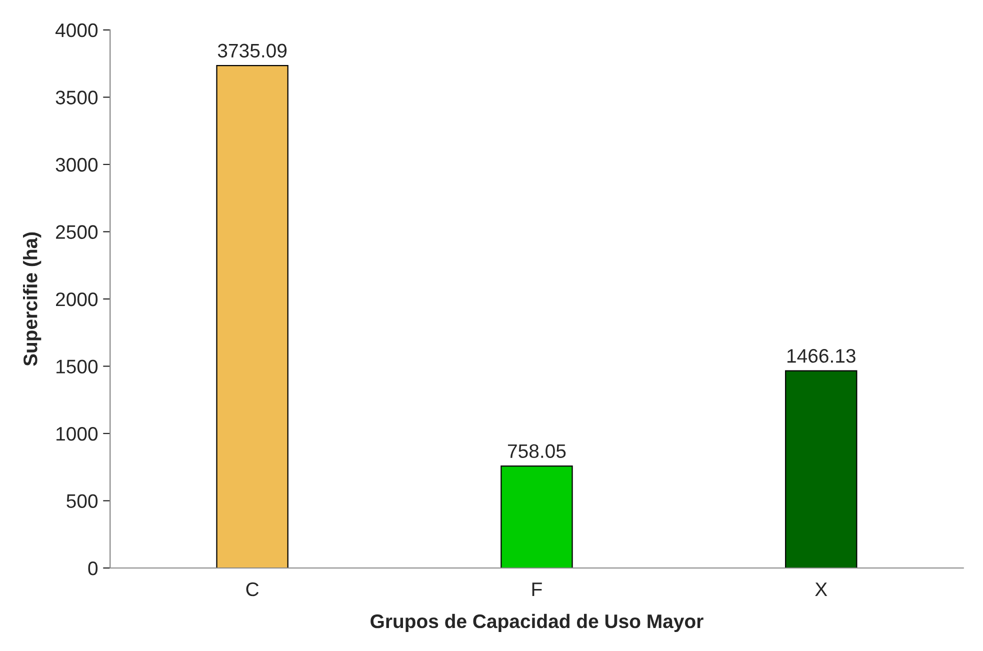 This screenshot has height=651, width=983. Describe the element at coordinates (77, 433) in the screenshot. I see `y-tick-label: 1000` at that location.